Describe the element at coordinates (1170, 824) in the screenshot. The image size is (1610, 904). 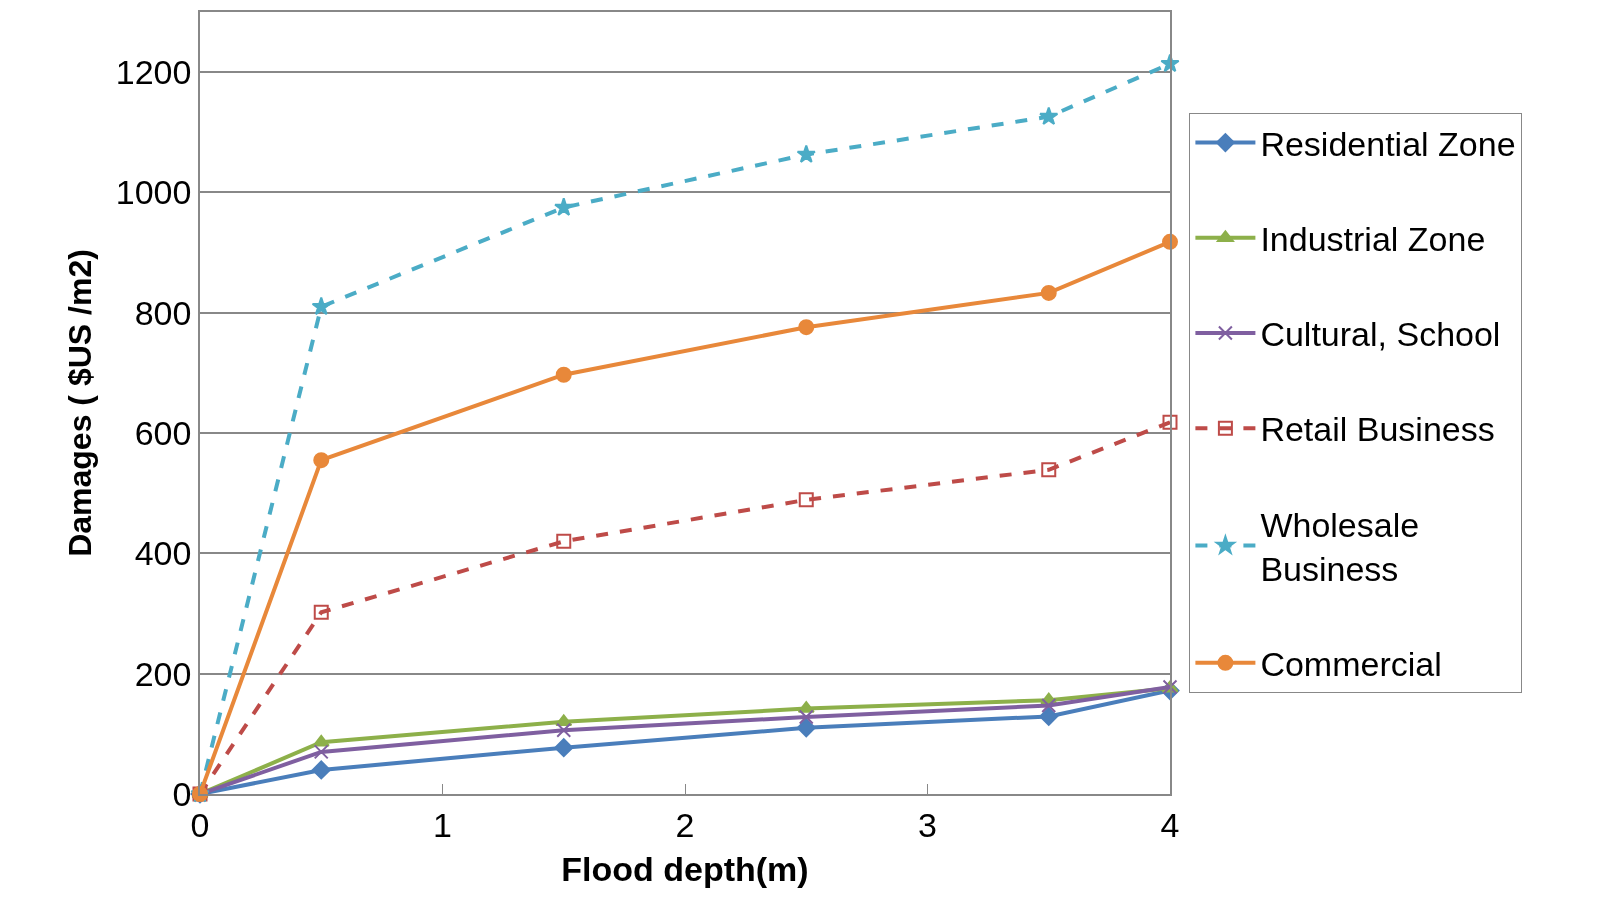
I see `x-tick-label: 4` at that location.